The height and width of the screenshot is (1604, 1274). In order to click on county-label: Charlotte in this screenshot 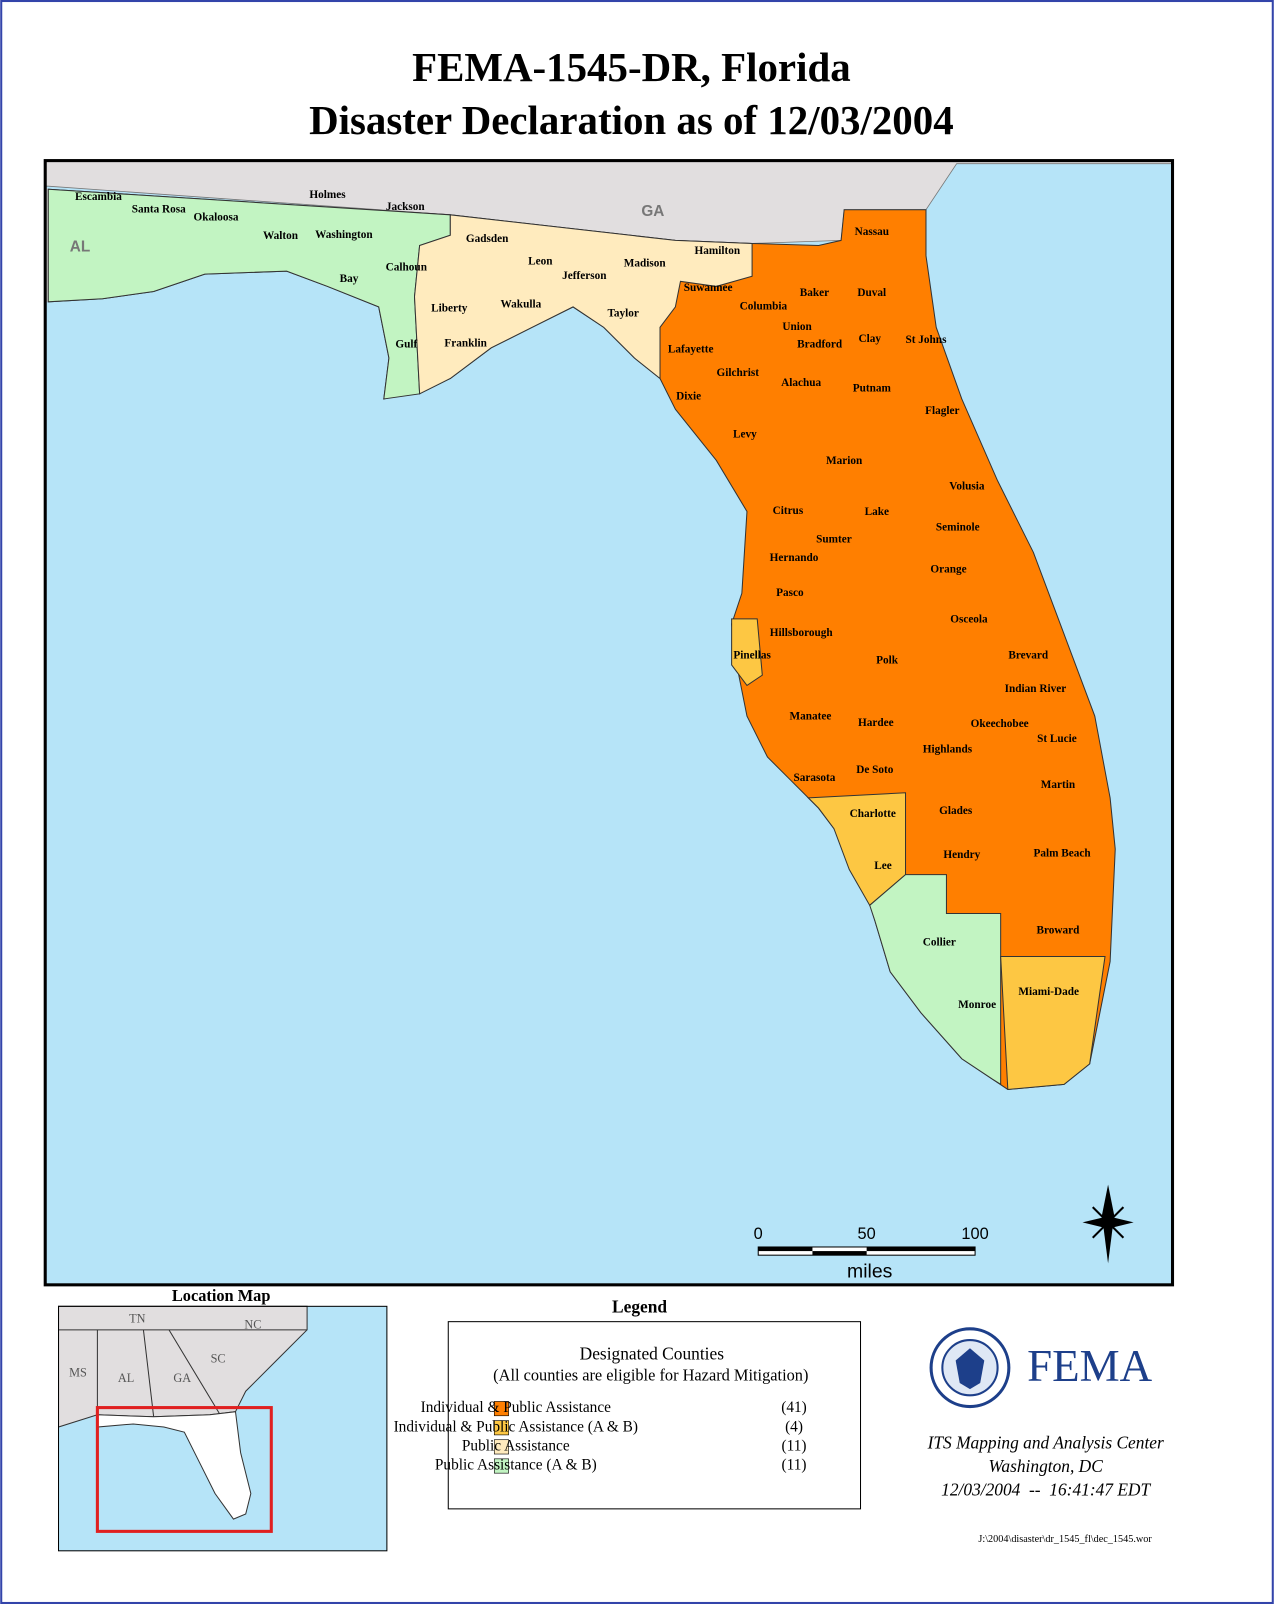, I will do `click(873, 814)`.